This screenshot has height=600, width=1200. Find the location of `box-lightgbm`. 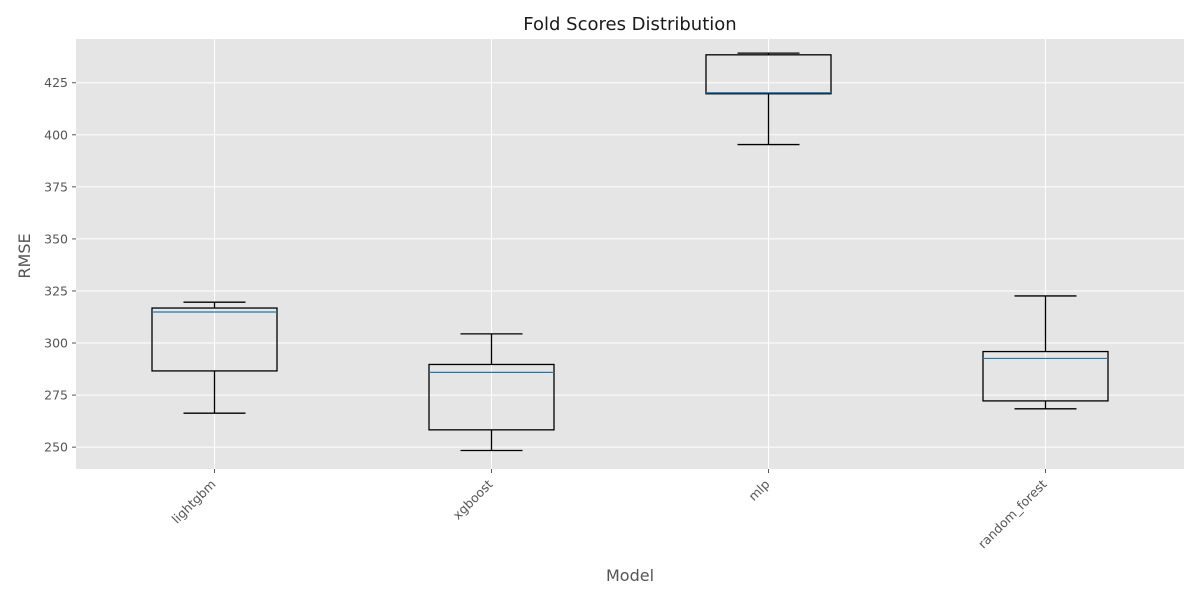

box-lightgbm is located at coordinates (214, 357).